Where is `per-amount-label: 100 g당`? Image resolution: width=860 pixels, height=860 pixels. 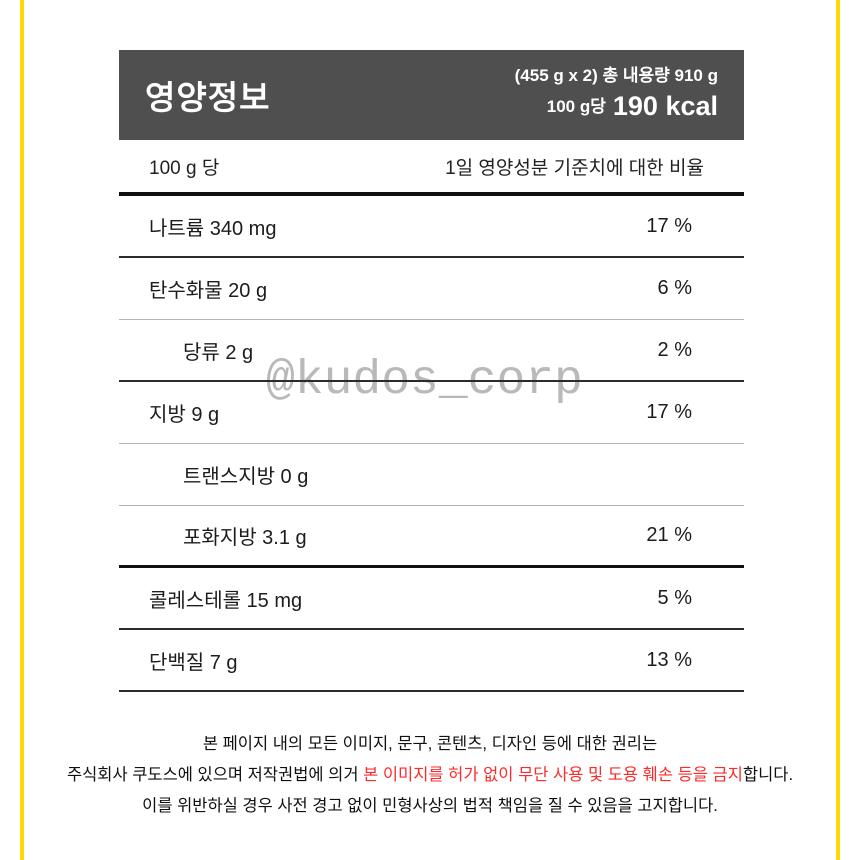 per-amount-label: 100 g당 is located at coordinates (576, 106).